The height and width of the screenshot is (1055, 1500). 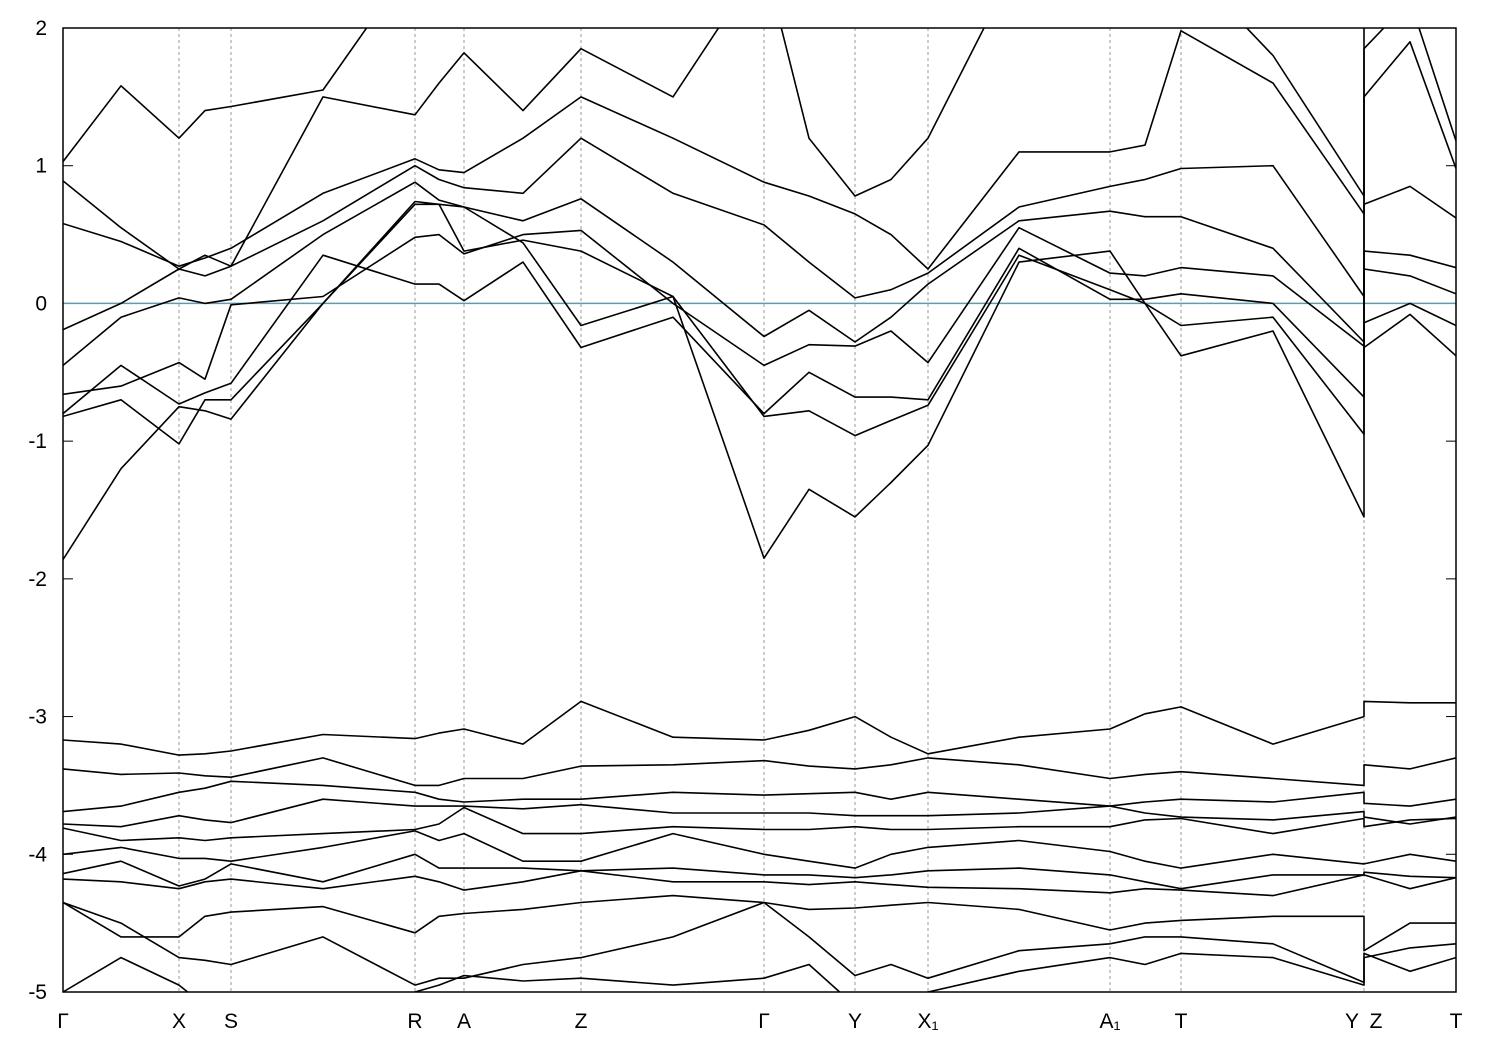 I want to click on x-tick-label: S, so click(x=231, y=1021).